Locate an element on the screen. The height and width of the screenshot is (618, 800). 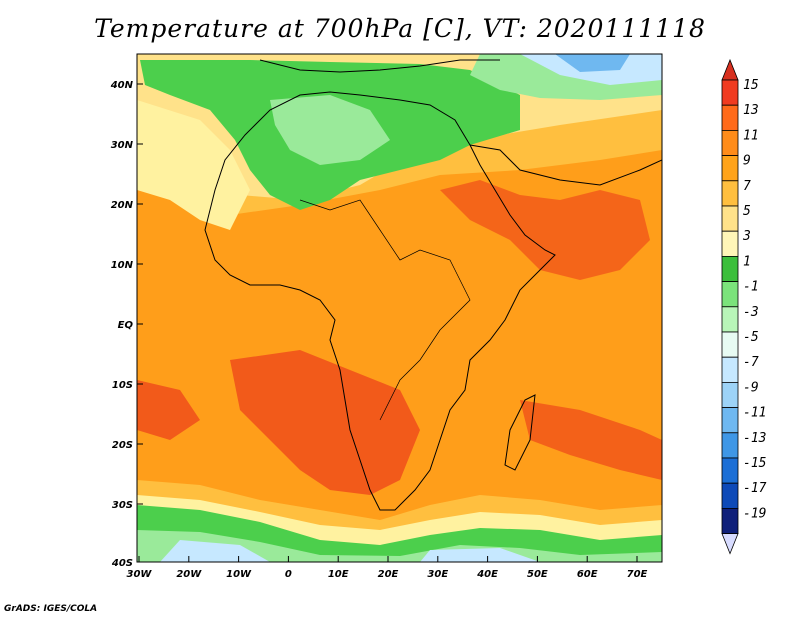
y-tick-label: 40N is located at coordinates (122, 85).